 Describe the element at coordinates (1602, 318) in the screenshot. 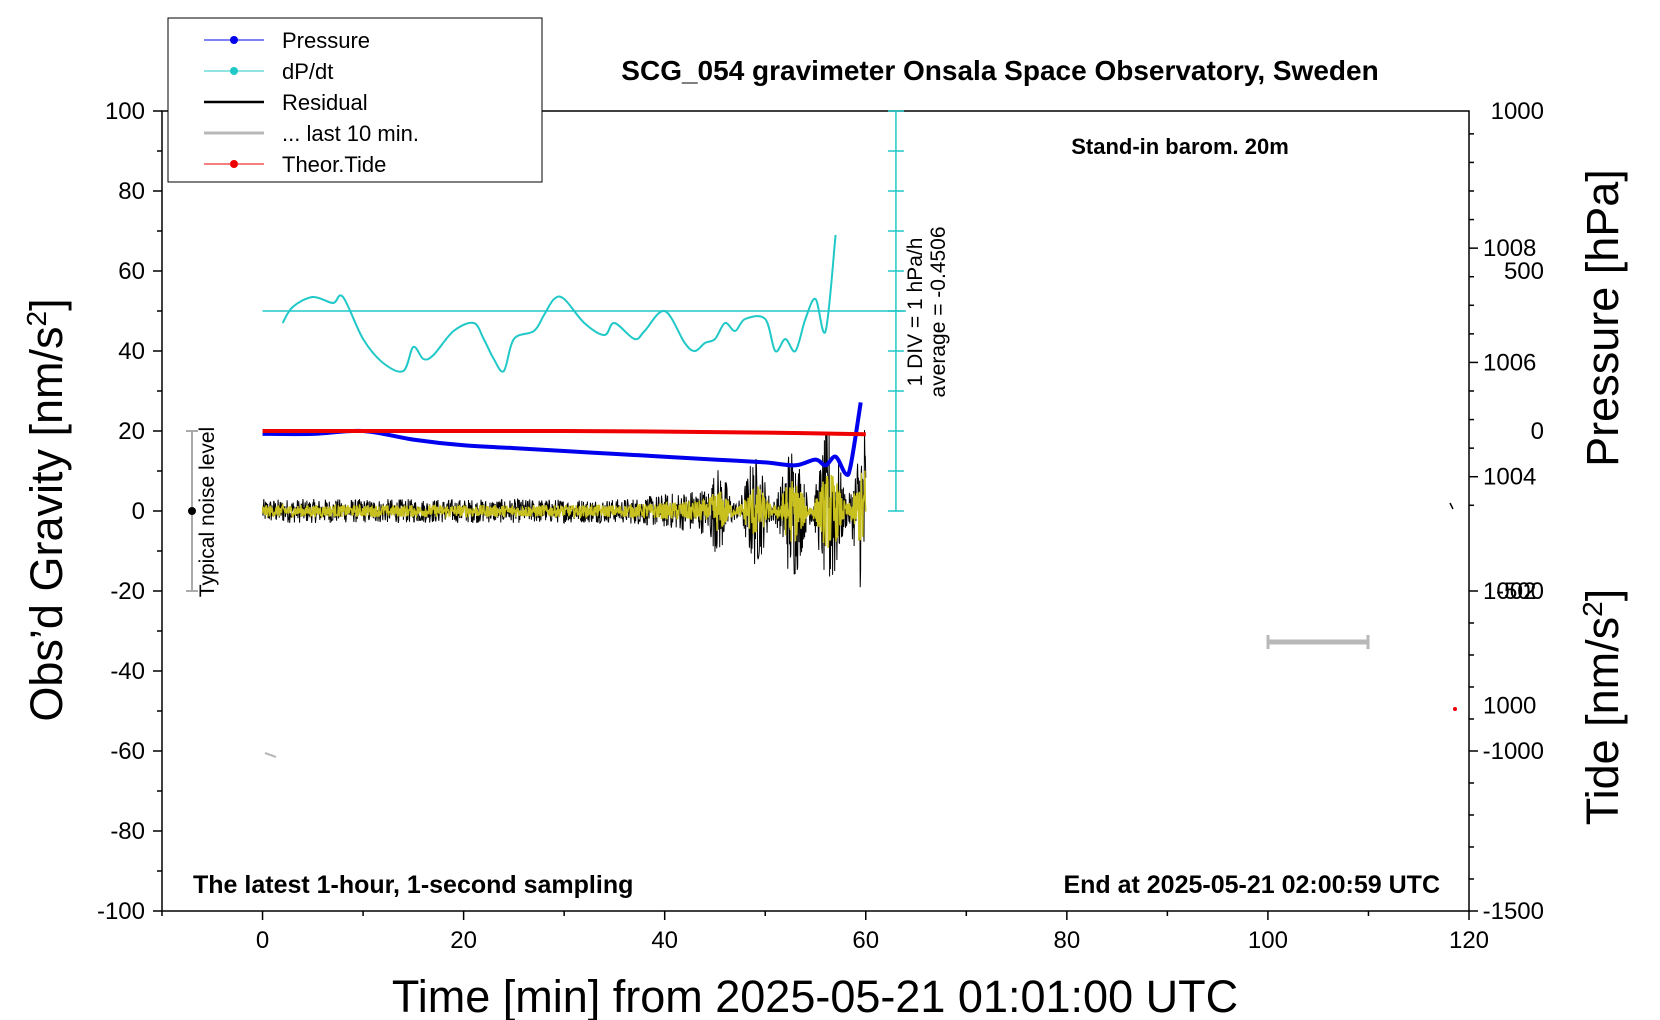

I see `y-axis-label-pressure: Pressure [hPa]` at that location.